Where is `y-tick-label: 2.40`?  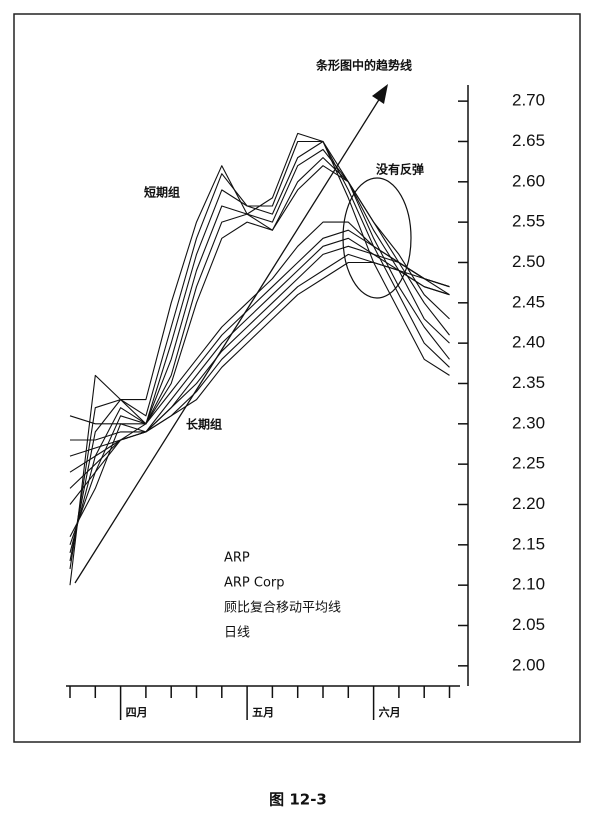 y-tick-label: 2.40 is located at coordinates (528, 342).